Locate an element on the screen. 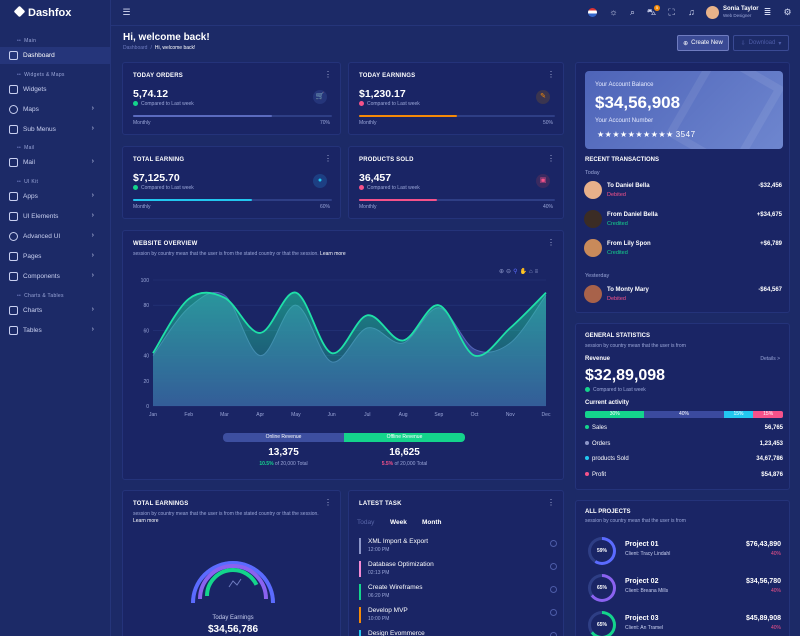  offline-revenue-legend: Offline Revenue is located at coordinates (404, 437).